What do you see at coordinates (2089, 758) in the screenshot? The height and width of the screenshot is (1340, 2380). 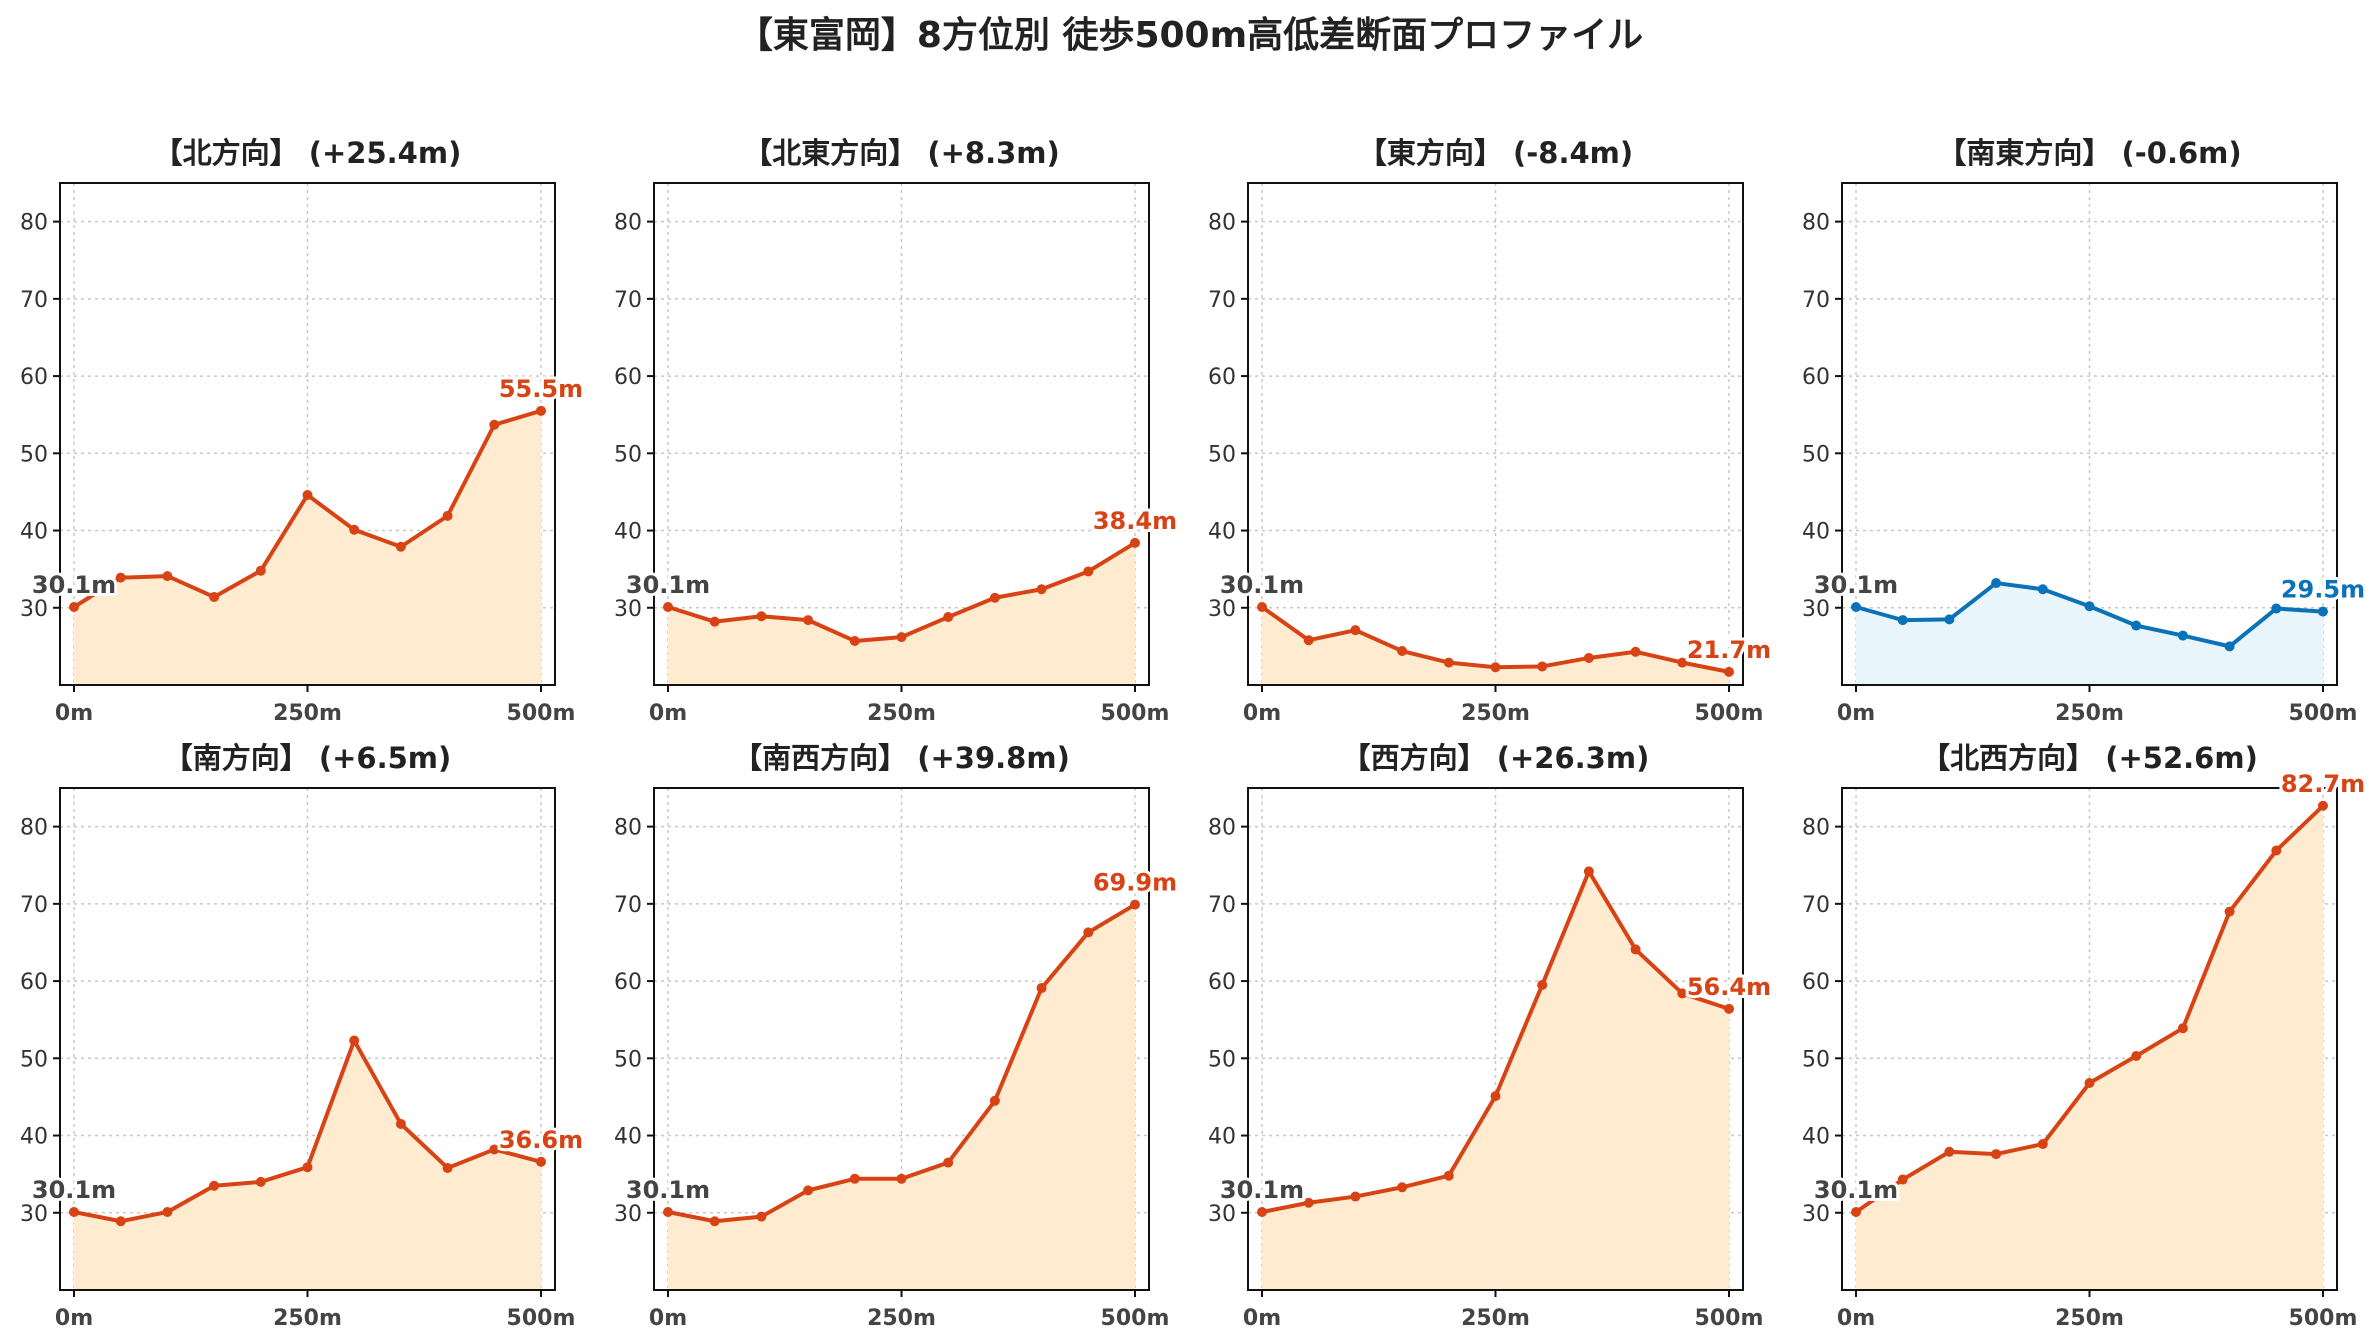 I see `panel-title: 【北西方向】 (+52.6m)` at bounding box center [2089, 758].